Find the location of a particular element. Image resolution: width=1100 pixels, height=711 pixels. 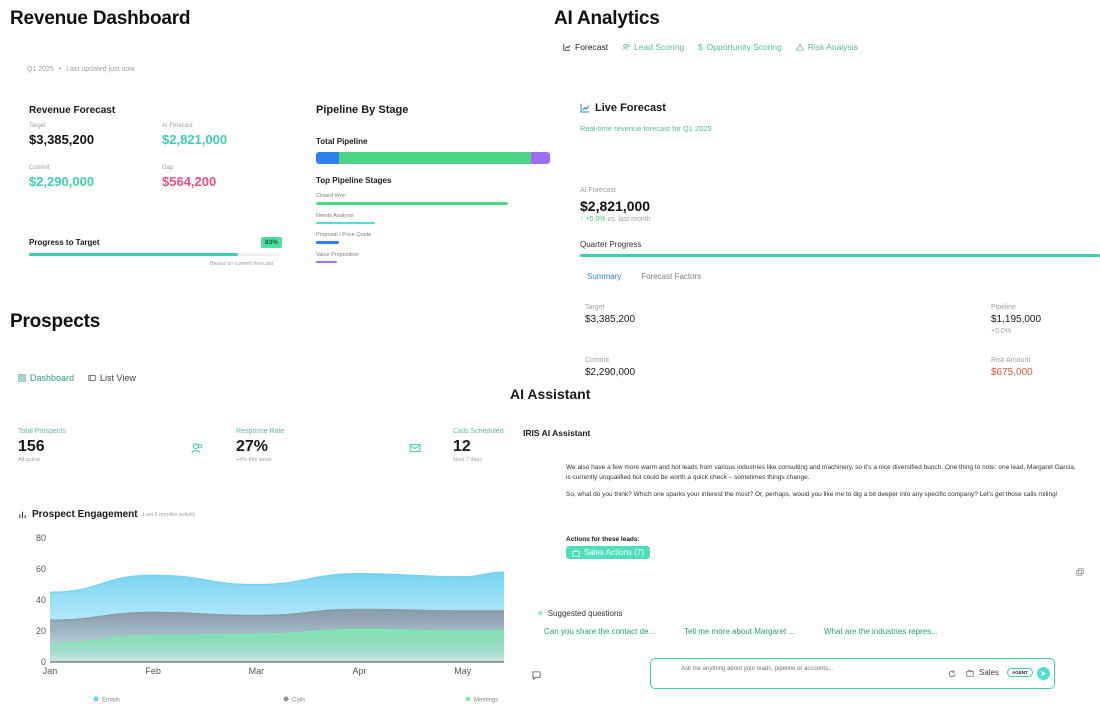

x-tick-label: Feb is located at coordinates (153, 671).